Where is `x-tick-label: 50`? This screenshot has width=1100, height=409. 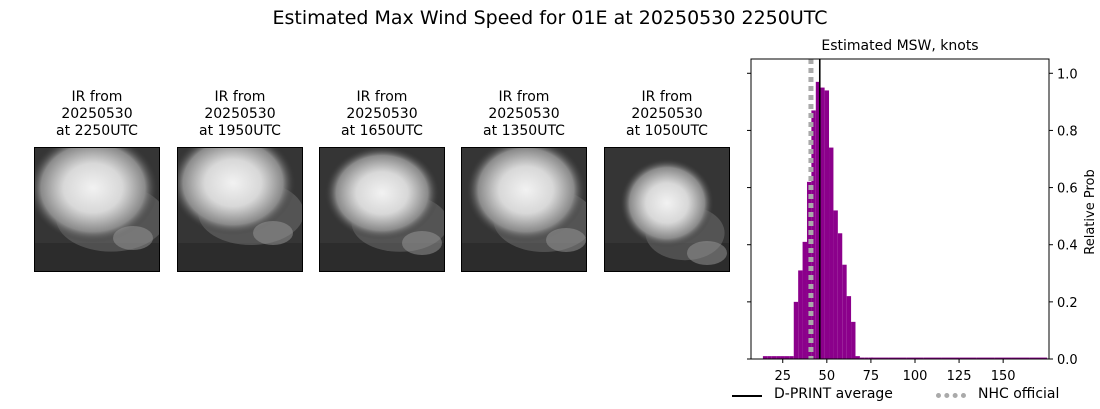 x-tick-label: 50 is located at coordinates (827, 376).